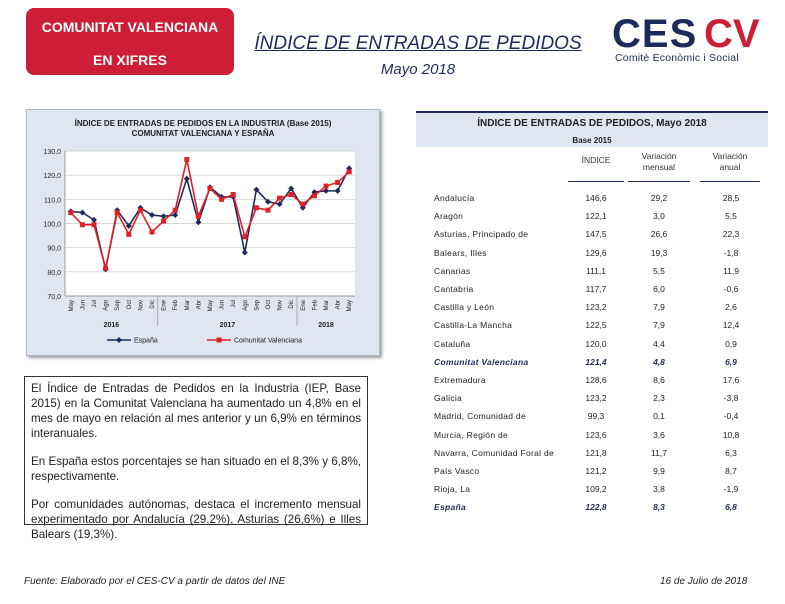 The height and width of the screenshot is (604, 785). What do you see at coordinates (730, 164) in the screenshot?
I see `col-header-annual: Variación anual` at bounding box center [730, 164].